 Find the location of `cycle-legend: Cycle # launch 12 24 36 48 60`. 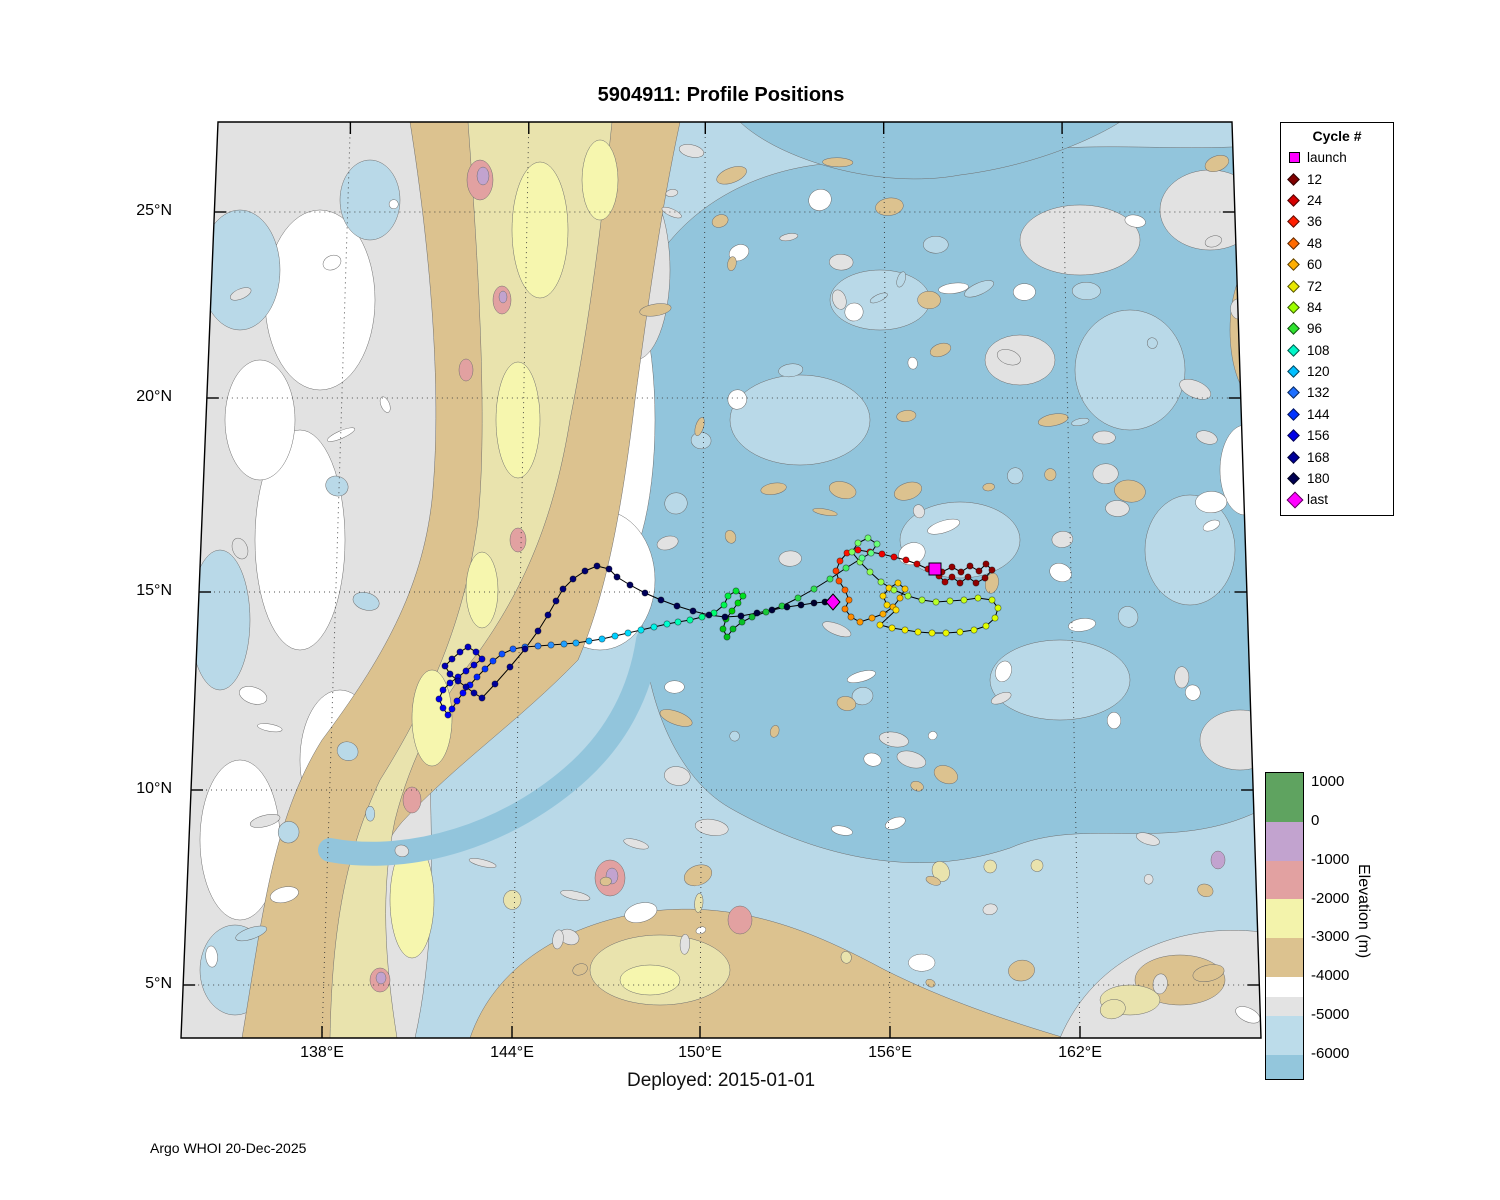

cycle-legend: Cycle # launch 12 24 36 48 60 is located at coordinates (1337, 319).